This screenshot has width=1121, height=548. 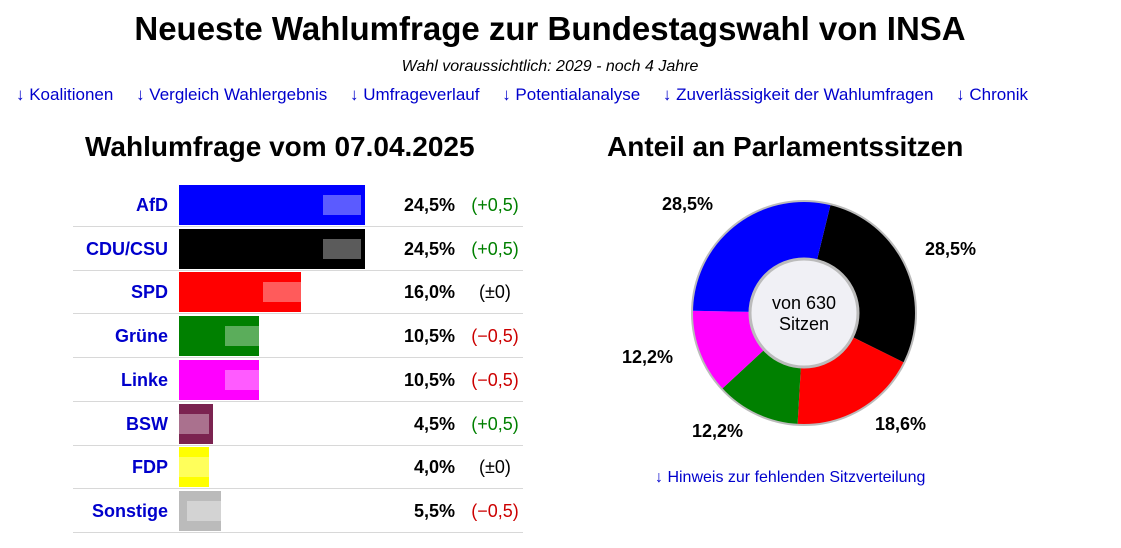 I want to click on party-label: Linke, so click(x=144, y=379).